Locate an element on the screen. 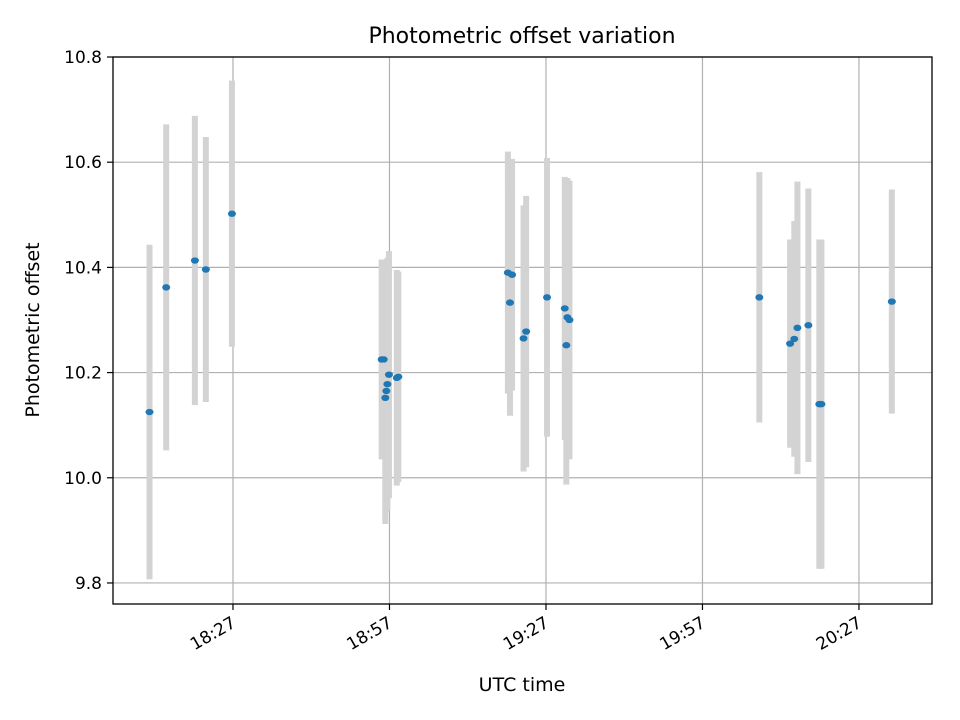 Image resolution: width=960 pixels, height=720 pixels. y-tick-label: 10.2 is located at coordinates (83, 374).